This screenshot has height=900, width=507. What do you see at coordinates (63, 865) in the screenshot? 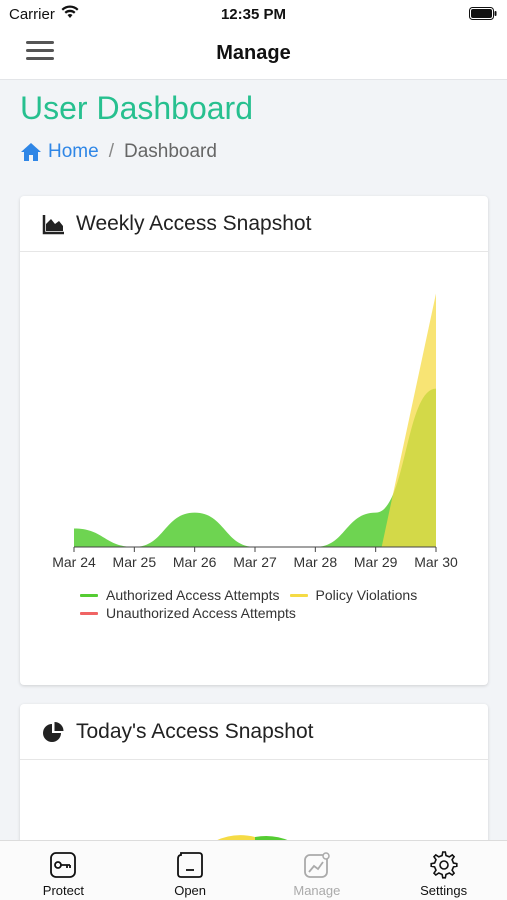
I see `key-icon` at bounding box center [63, 865].